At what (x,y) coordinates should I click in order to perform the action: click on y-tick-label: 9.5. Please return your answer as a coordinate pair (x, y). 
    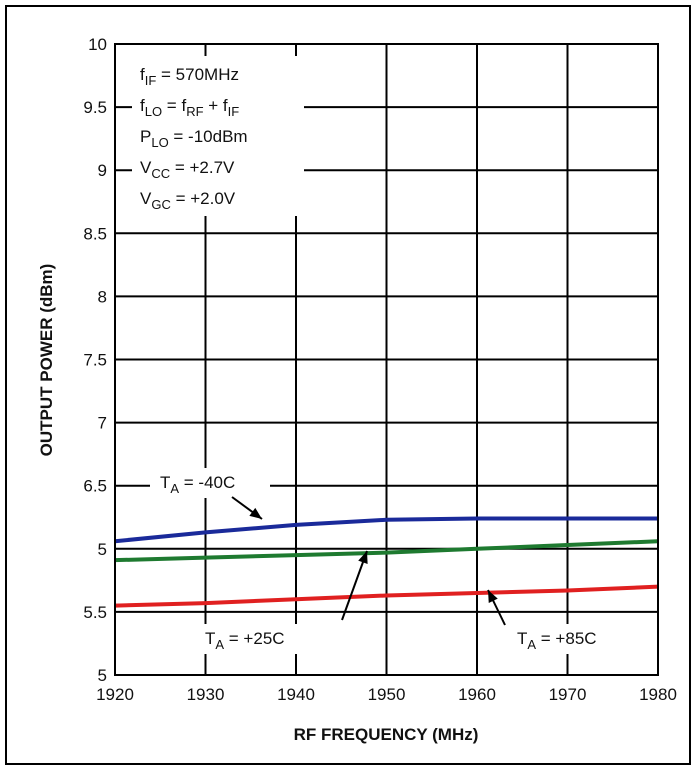
    Looking at the image, I should click on (95, 107).